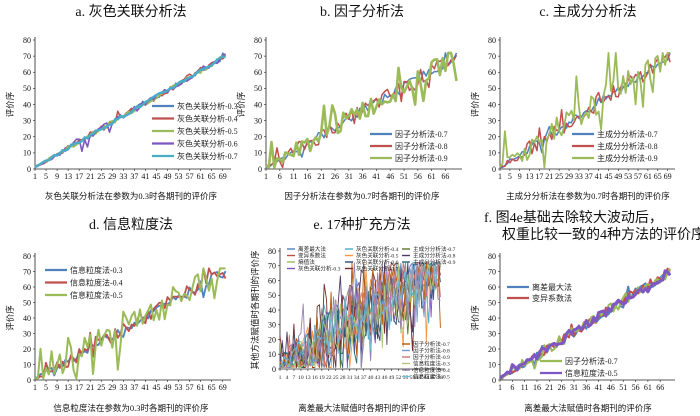 The height and width of the screenshot is (416, 700). I want to click on legend-entry: 离差最大法, so click(312, 249).